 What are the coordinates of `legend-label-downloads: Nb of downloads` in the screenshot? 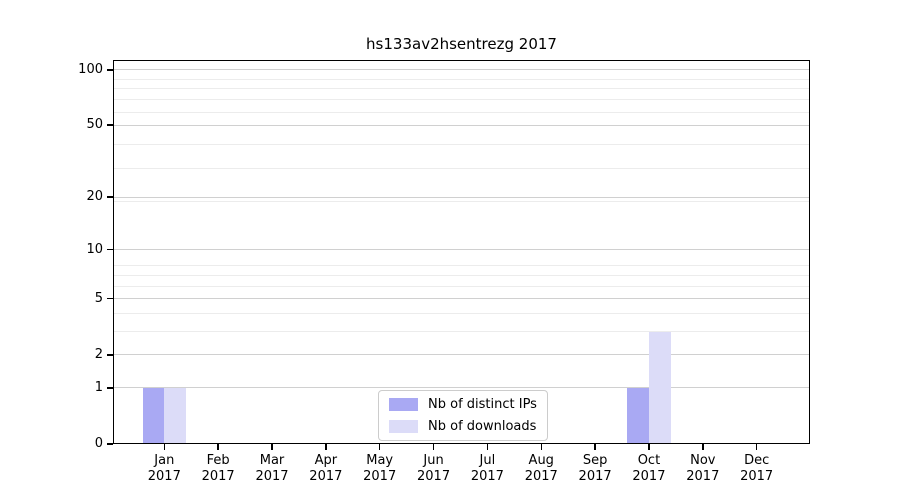 It's located at (482, 426).